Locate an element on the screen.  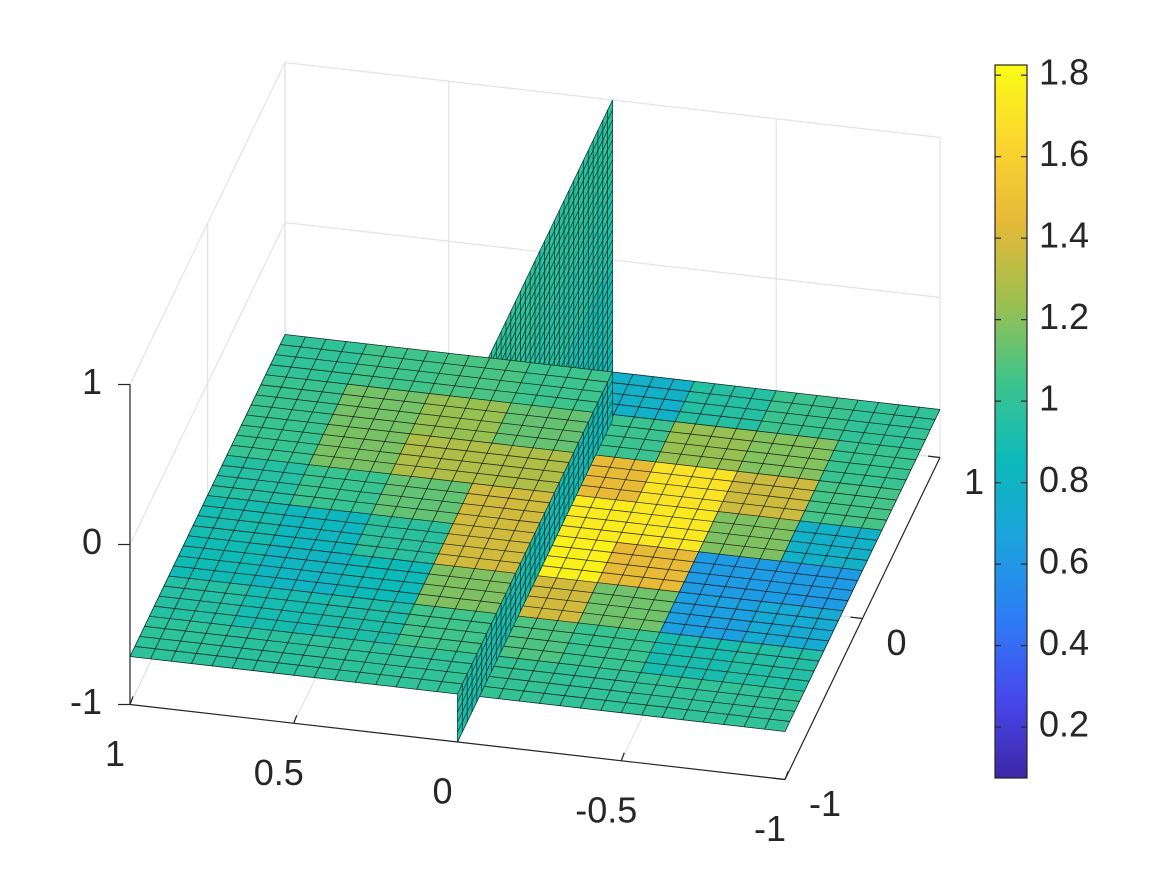
colorbar-tick-label: 1.8 is located at coordinates (1064, 72).